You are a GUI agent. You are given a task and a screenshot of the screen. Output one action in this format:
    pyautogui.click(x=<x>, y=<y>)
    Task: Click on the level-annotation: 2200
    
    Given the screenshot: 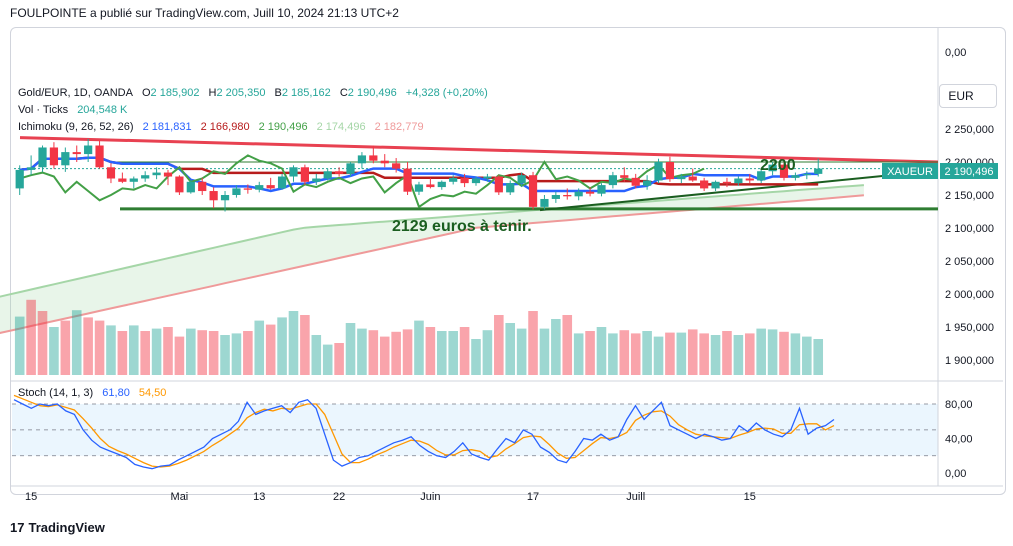 What is the action you would take?
    pyautogui.click(x=778, y=165)
    